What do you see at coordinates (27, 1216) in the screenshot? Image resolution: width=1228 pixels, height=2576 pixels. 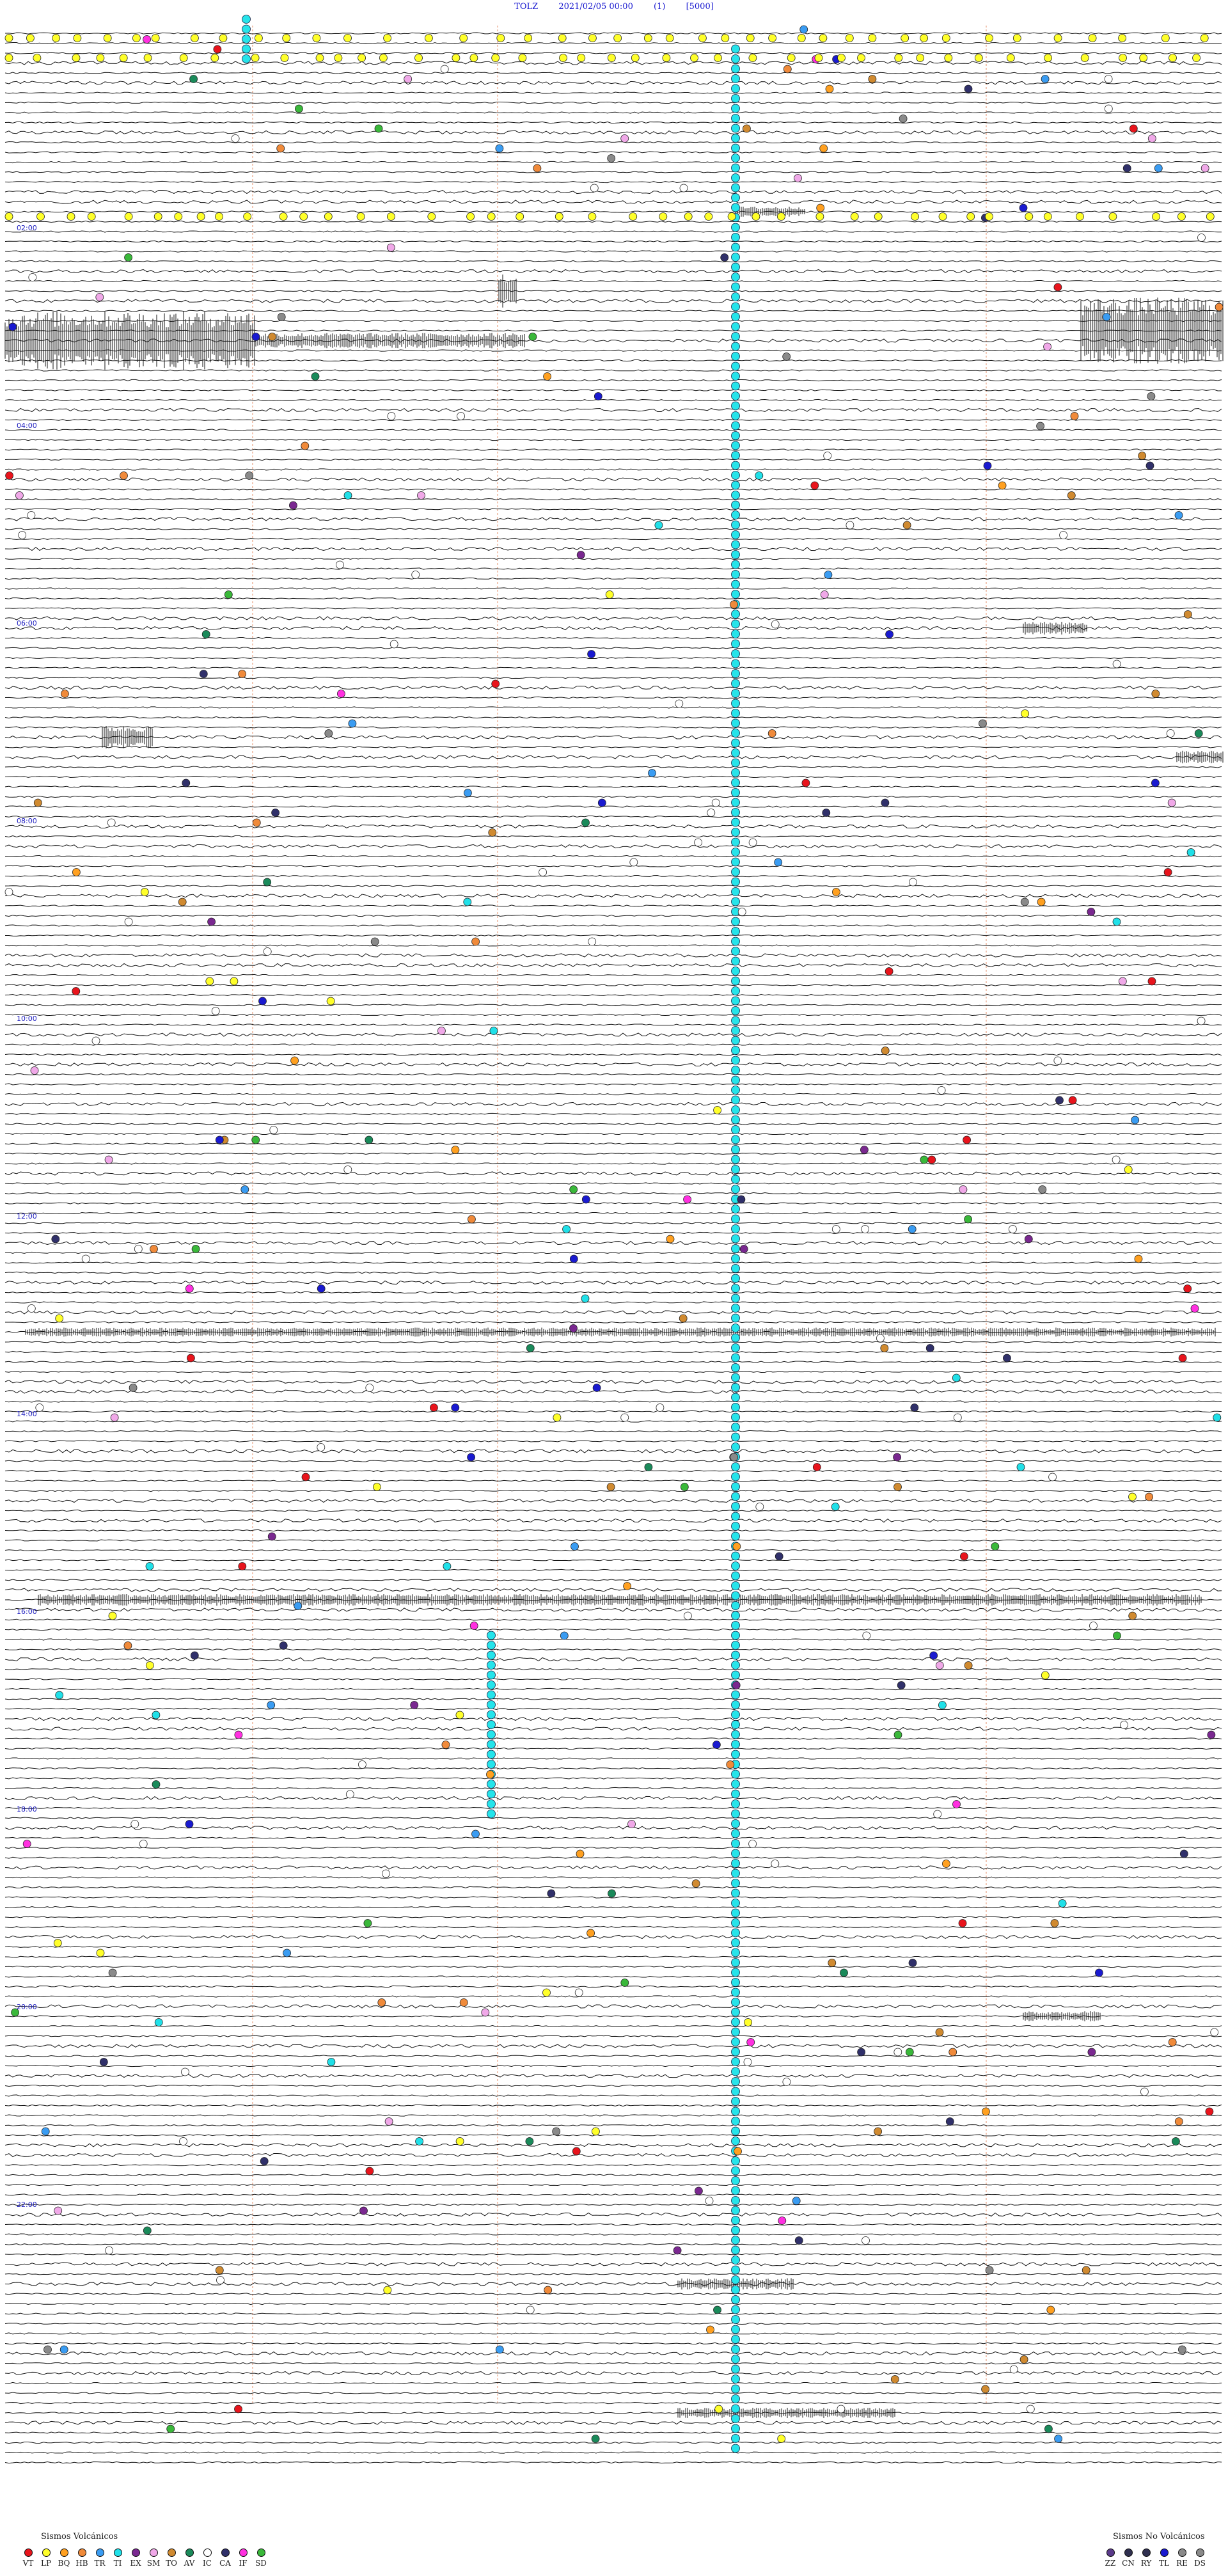 I see `hour-label: 12:00` at bounding box center [27, 1216].